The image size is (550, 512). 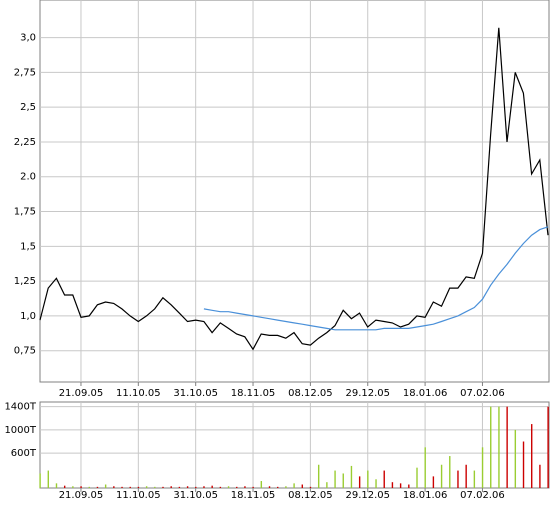 What do you see at coordinates (376, 278) in the screenshot?
I see `price-line` at bounding box center [376, 278].